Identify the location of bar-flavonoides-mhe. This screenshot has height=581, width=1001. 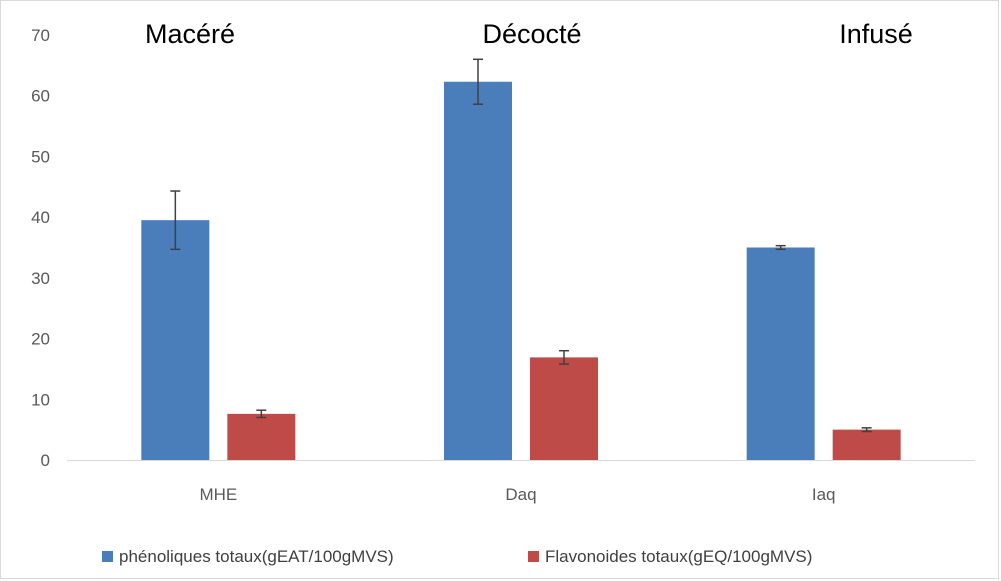
(261, 436).